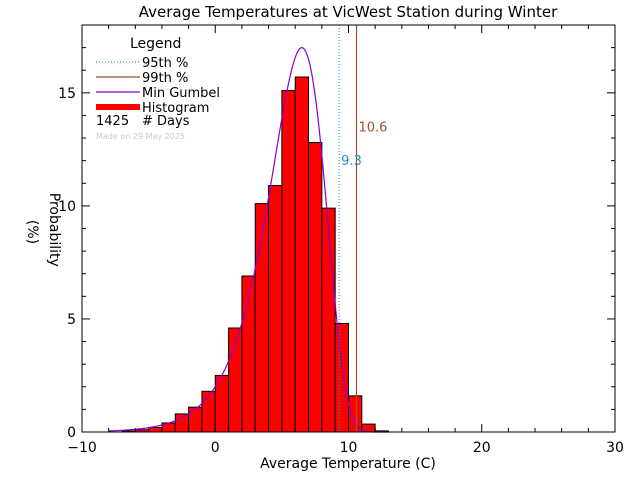 The height and width of the screenshot is (480, 640). What do you see at coordinates (165, 78) in the screenshot?
I see `legend-label-99th: 99th %` at bounding box center [165, 78].